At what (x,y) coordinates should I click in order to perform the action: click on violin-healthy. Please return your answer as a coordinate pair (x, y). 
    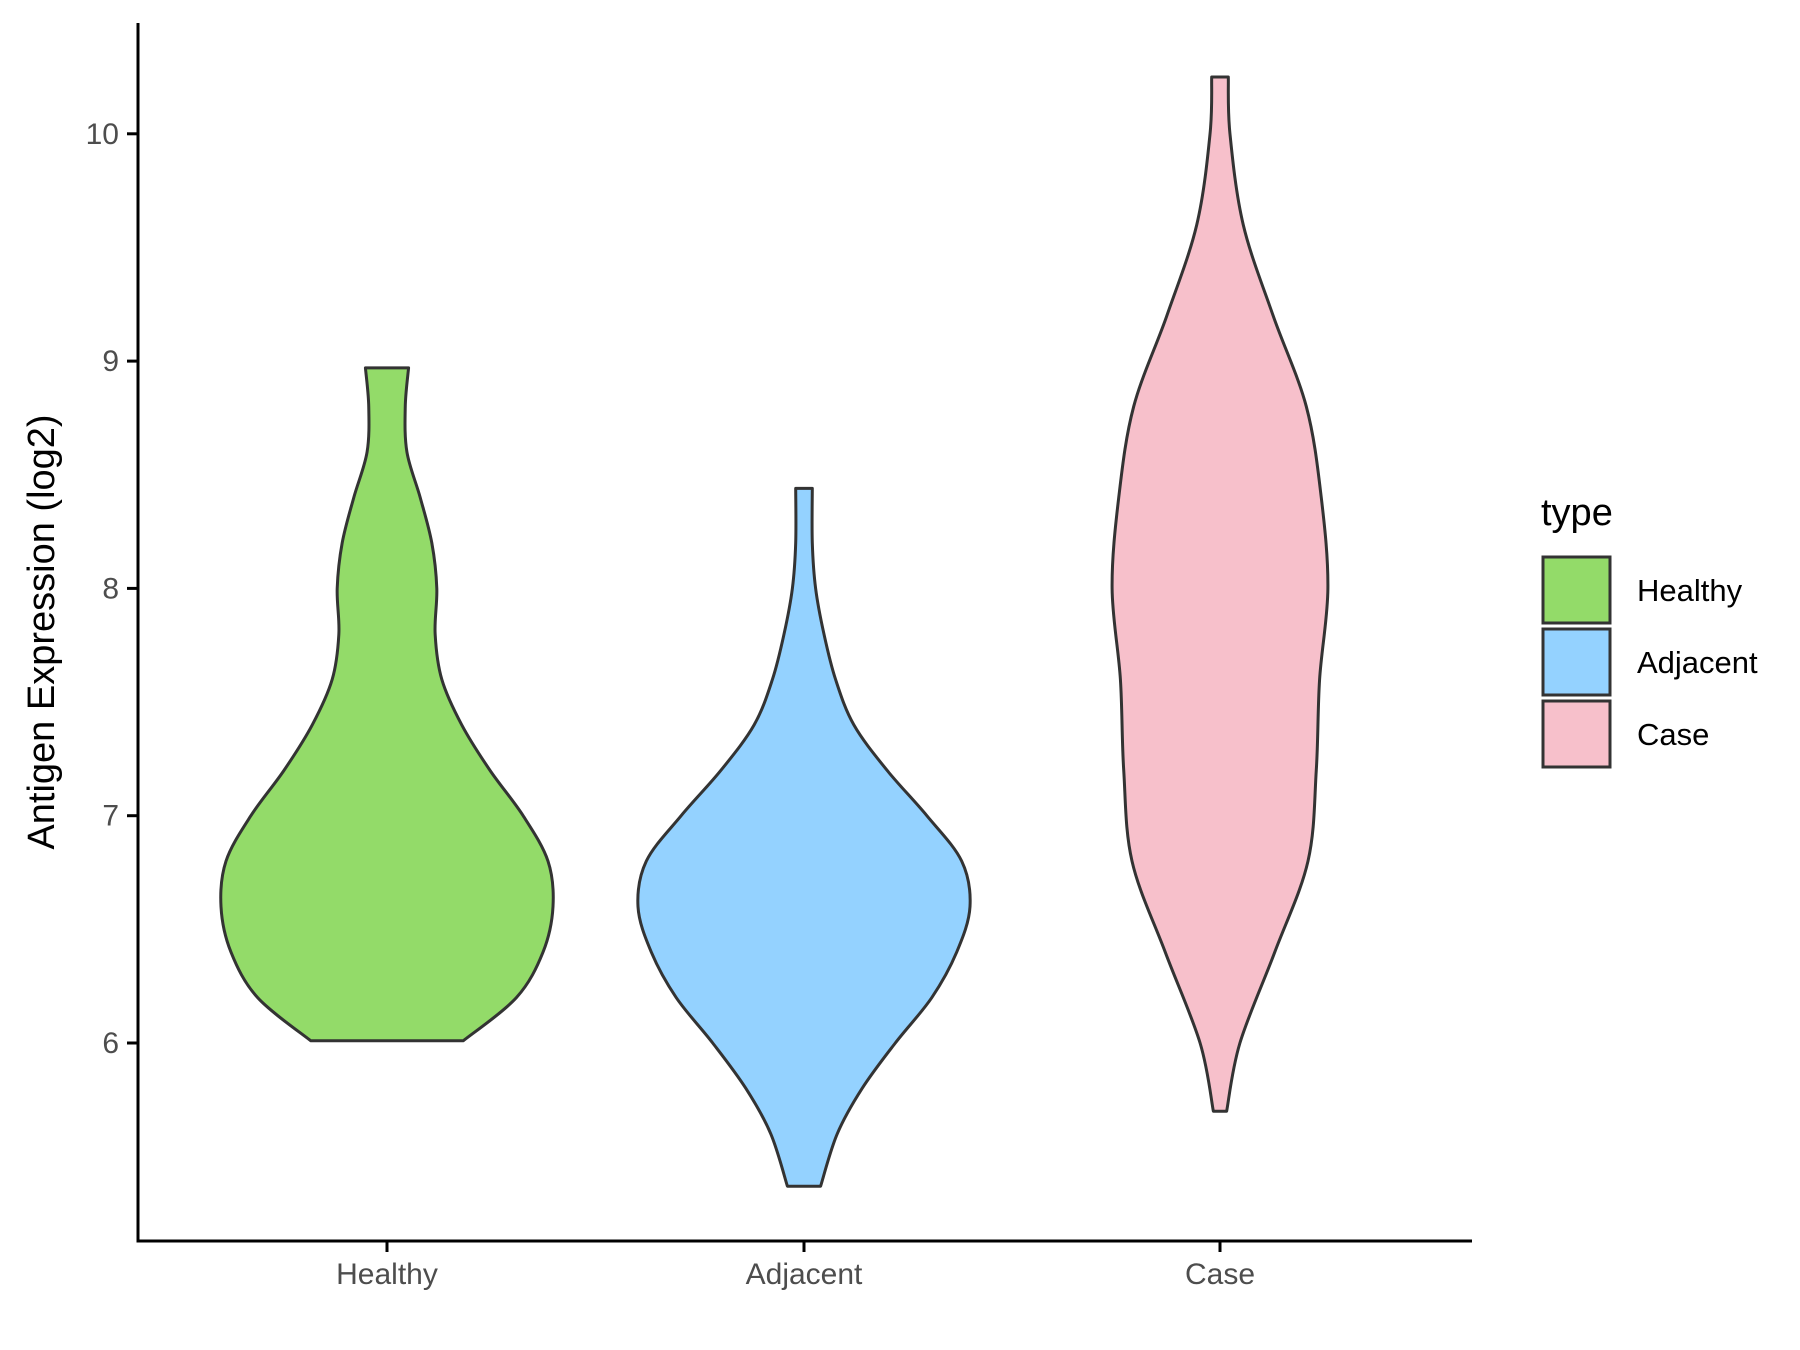
    Looking at the image, I should click on (387, 704).